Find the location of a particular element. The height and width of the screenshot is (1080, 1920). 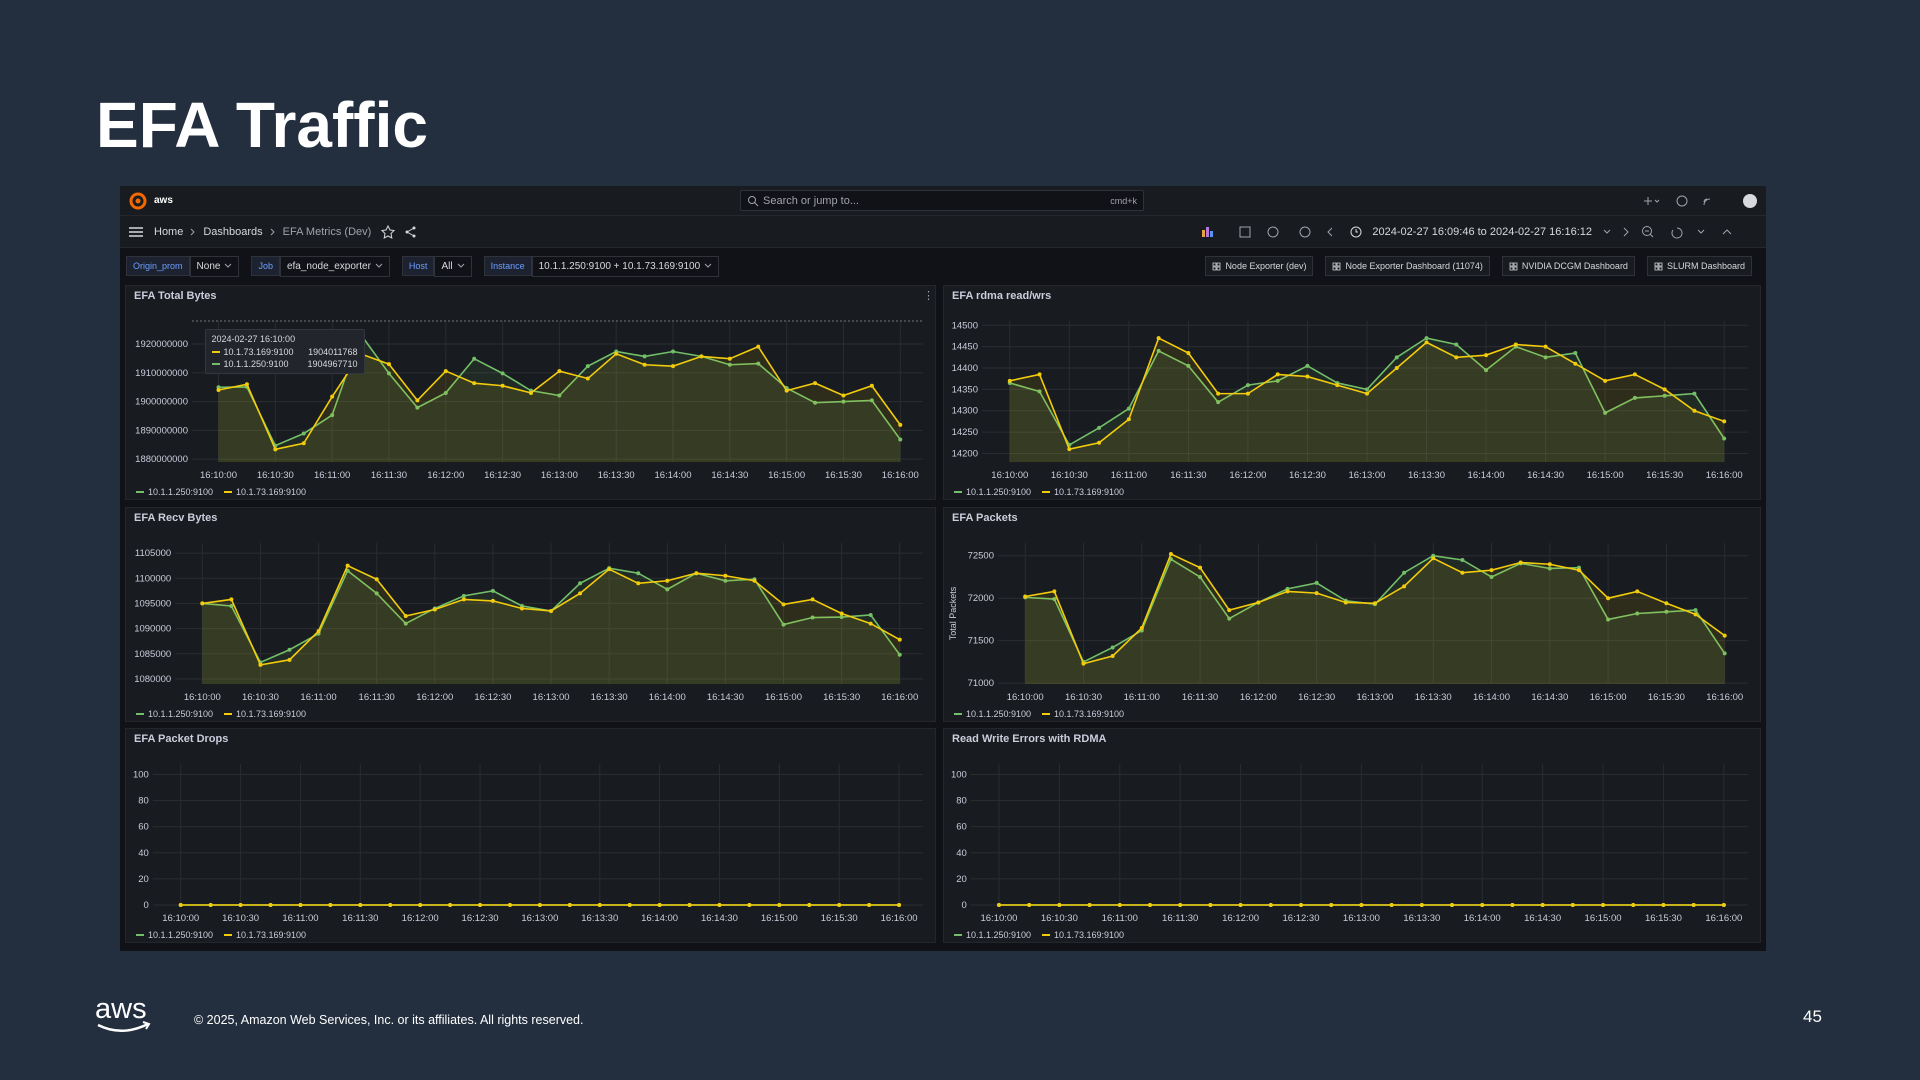

dashboard-link: NVIDIA DCGM Dashboard is located at coordinates (1568, 266).